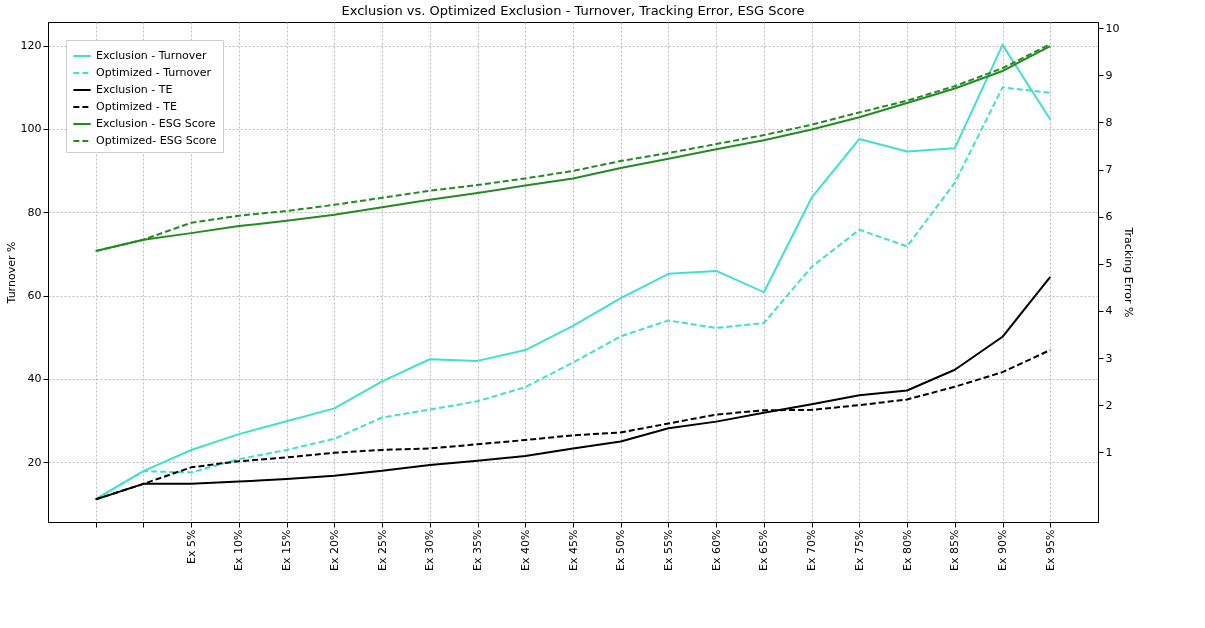 Image resolution: width=1205 pixels, height=628 pixels. What do you see at coordinates (34, 212) in the screenshot?
I see `y-tick-label: 80` at bounding box center [34, 212].